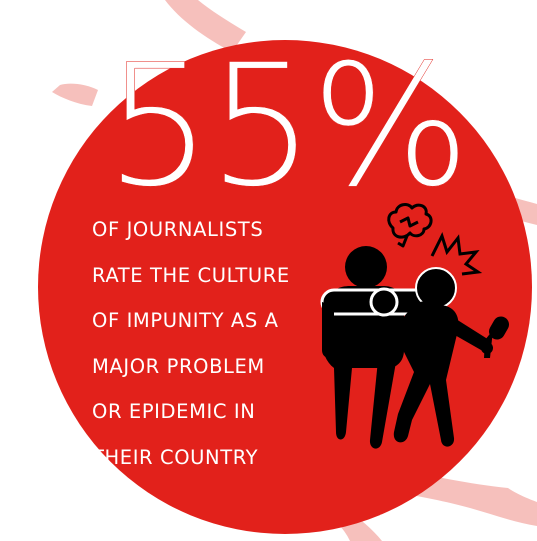 Image resolution: width=537 pixels, height=541 pixels. Describe the element at coordinates (495, 337) in the screenshot. I see `microphone-icon` at that location.